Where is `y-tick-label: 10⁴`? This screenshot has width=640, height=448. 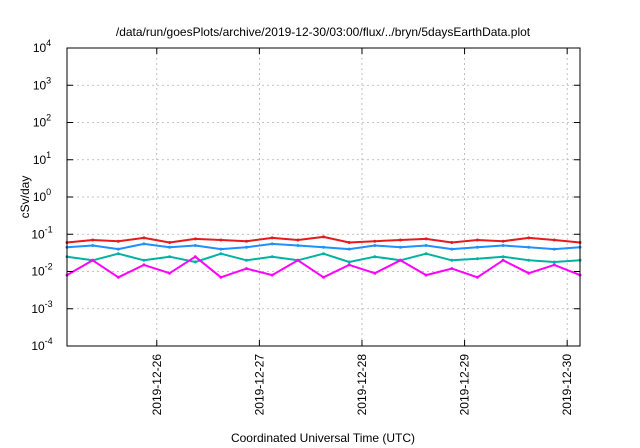 y-tick-label: 10⁴ is located at coordinates (42, 46).